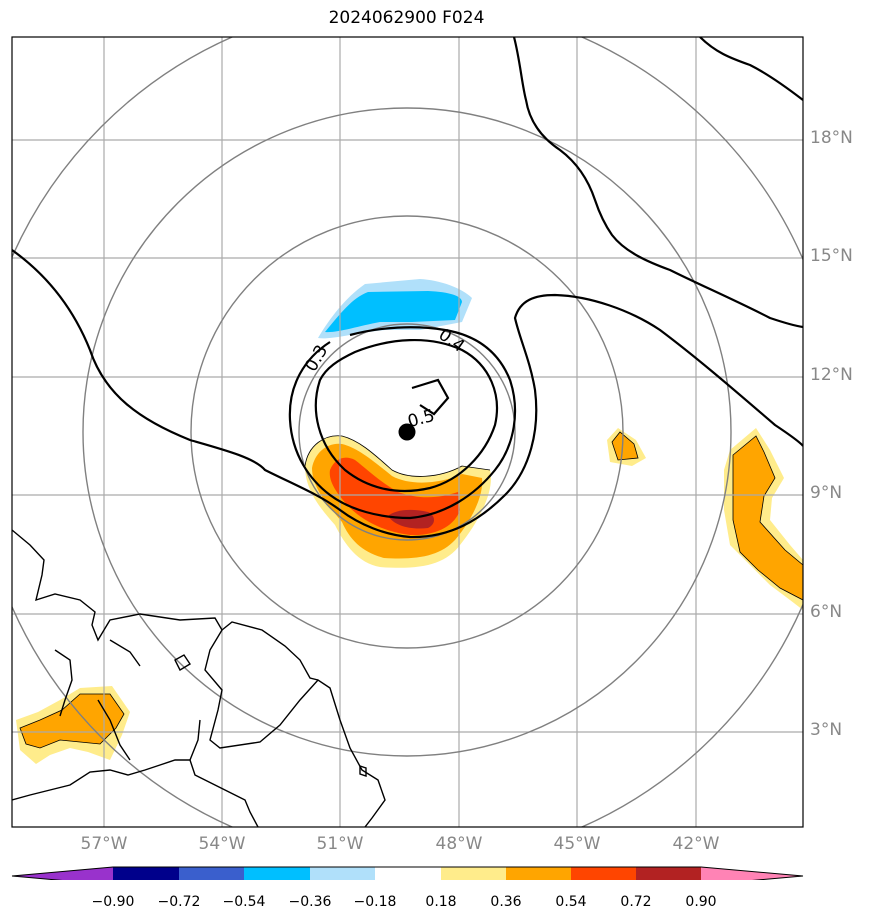 The height and width of the screenshot is (924, 873). Describe the element at coordinates (421, 419) in the screenshot. I see `contour-label-0-5: 0.5` at that location.